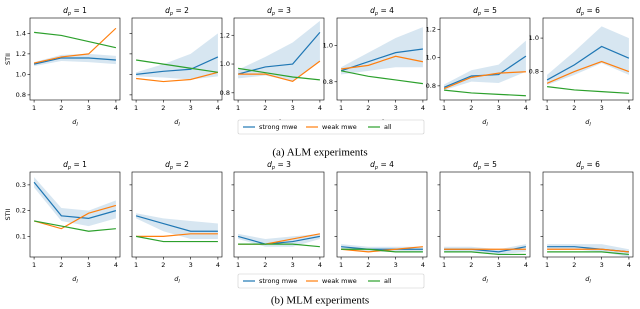 The image size is (640, 309). What do you see at coordinates (328, 82) in the screenshot?
I see `y-tick-label: 0.8` at bounding box center [328, 82].